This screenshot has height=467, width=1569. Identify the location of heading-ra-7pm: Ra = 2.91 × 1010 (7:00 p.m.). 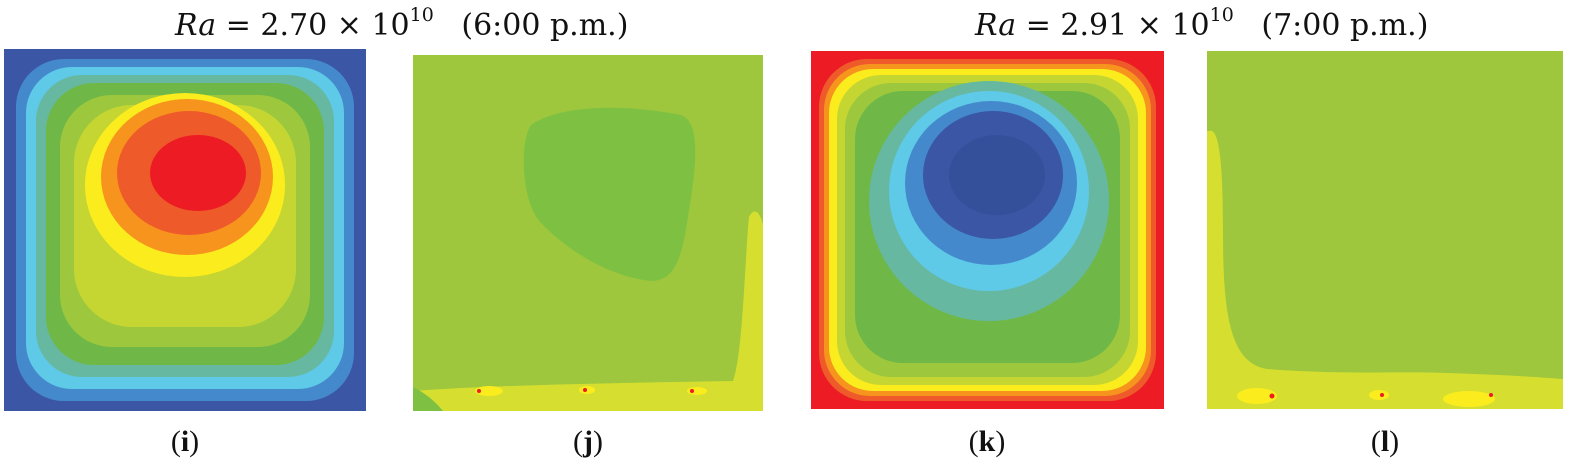
(1202, 25).